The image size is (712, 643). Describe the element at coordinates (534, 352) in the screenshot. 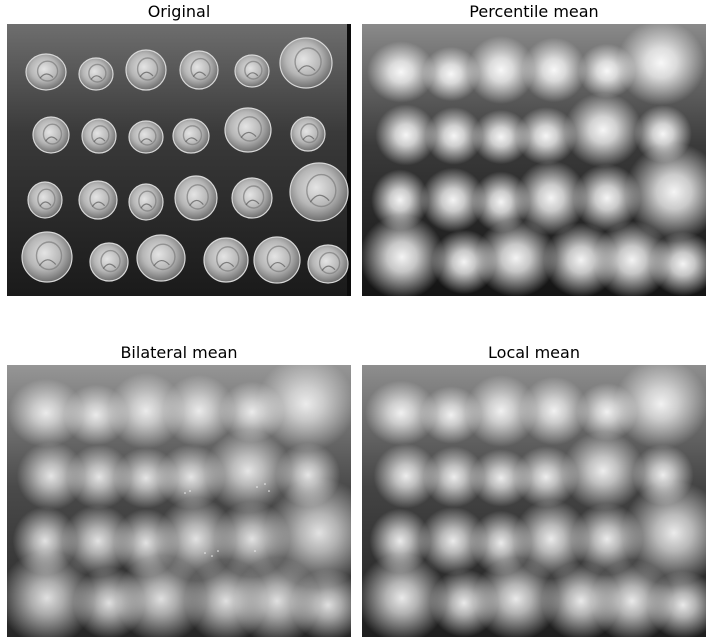

I see `panel-title: Local mean` at that location.